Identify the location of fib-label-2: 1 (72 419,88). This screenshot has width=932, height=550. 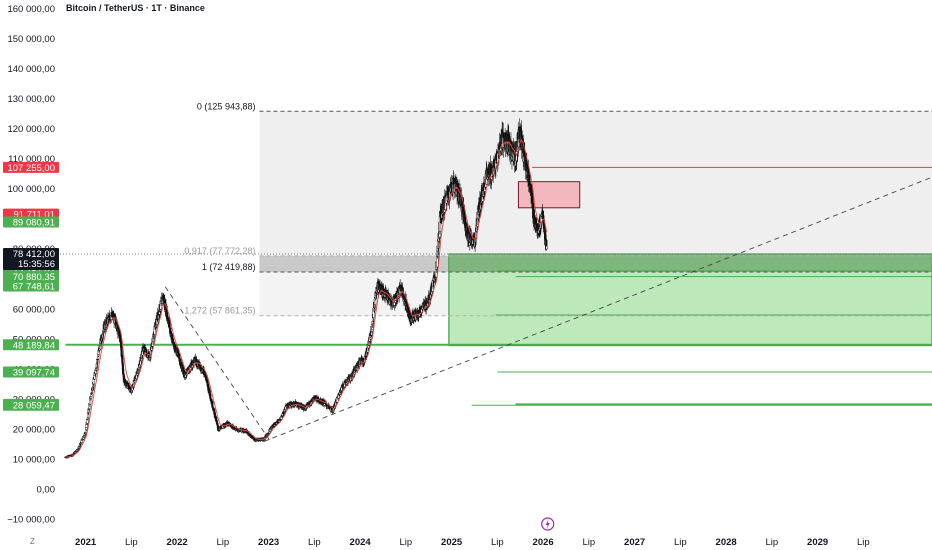
(229, 267).